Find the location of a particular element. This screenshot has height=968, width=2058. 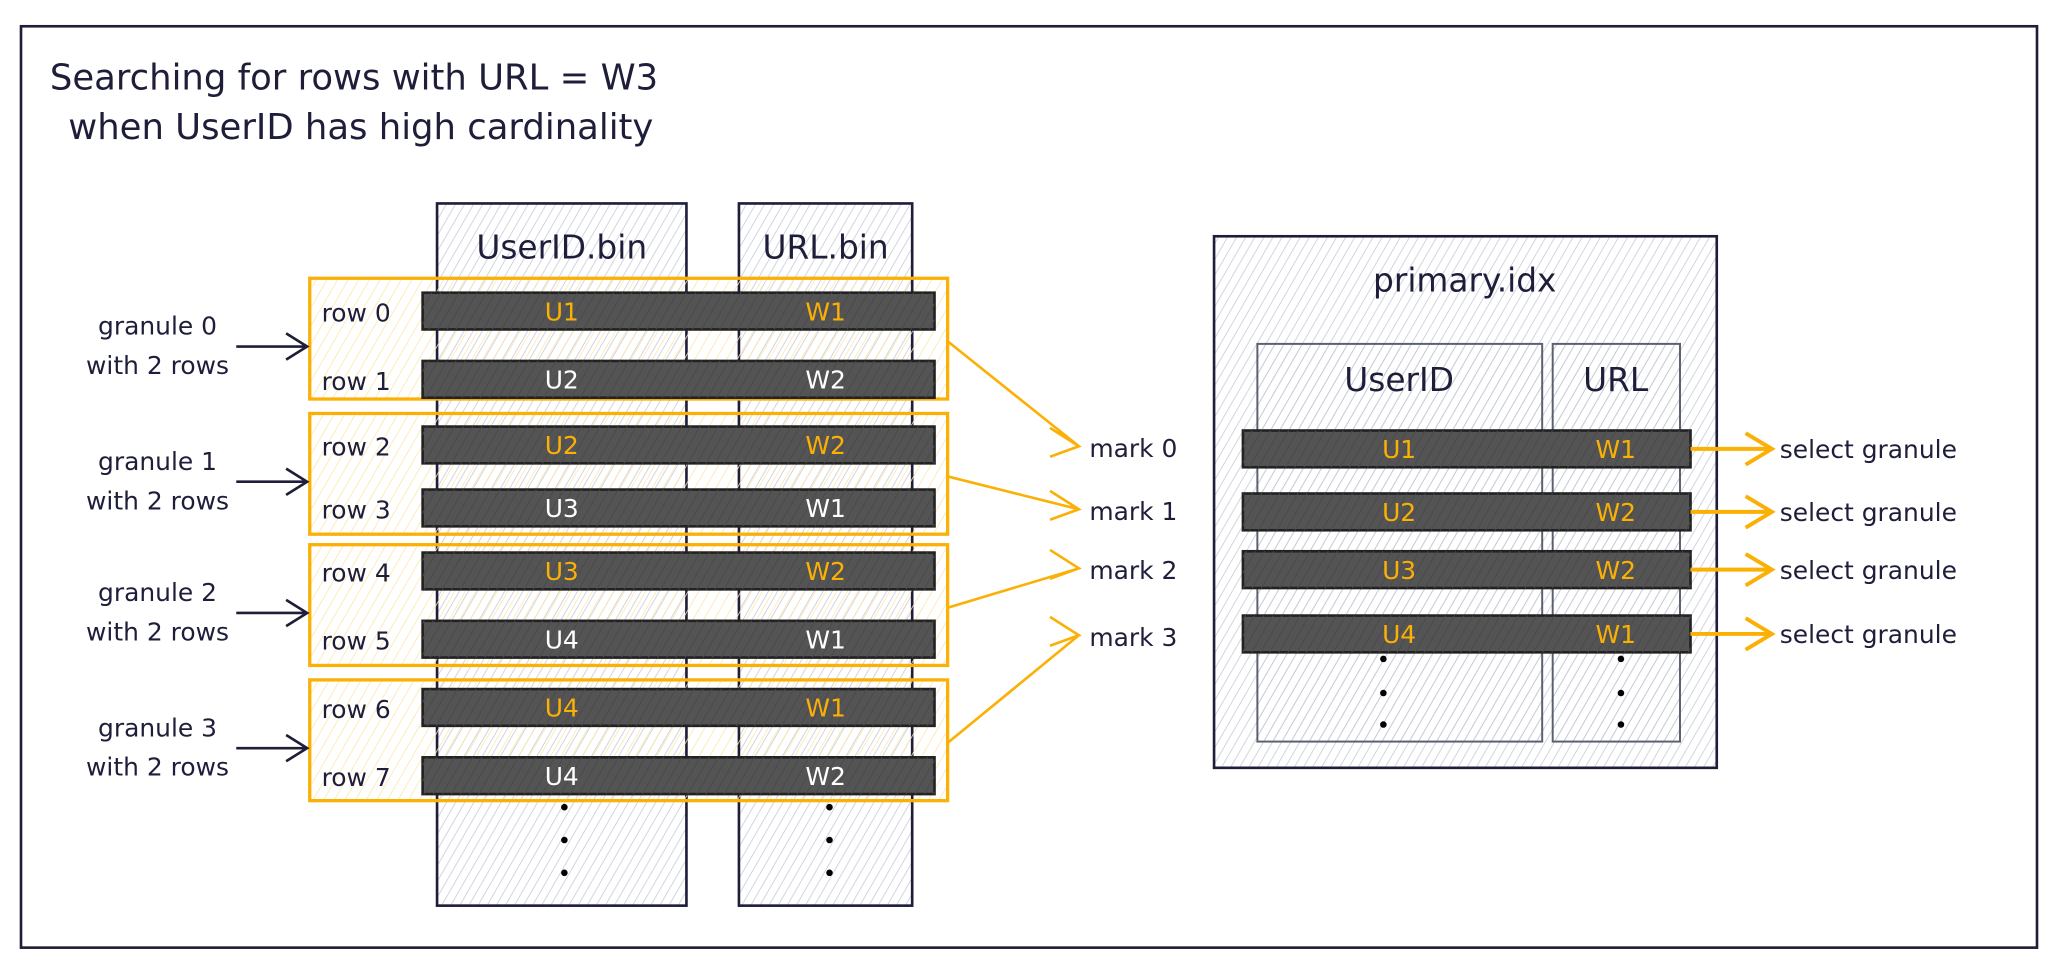

row-label: row 2 is located at coordinates (356, 446).